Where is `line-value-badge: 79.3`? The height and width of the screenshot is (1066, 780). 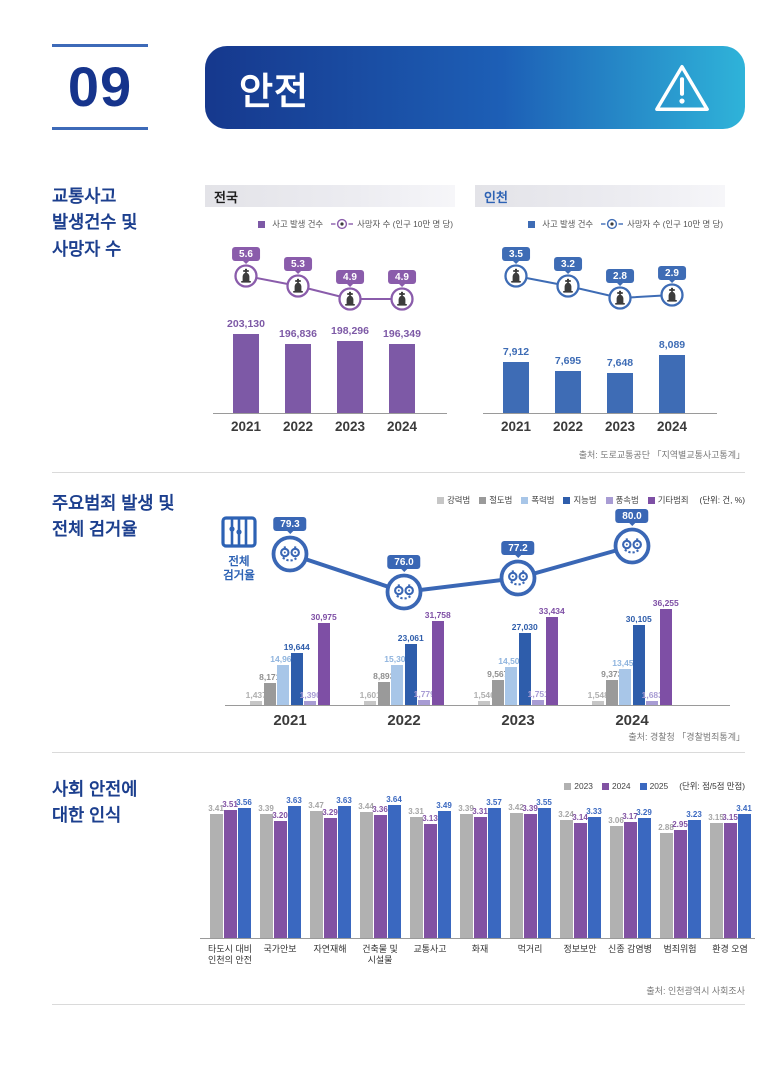
line-value-badge: 79.3 is located at coordinates (290, 524).